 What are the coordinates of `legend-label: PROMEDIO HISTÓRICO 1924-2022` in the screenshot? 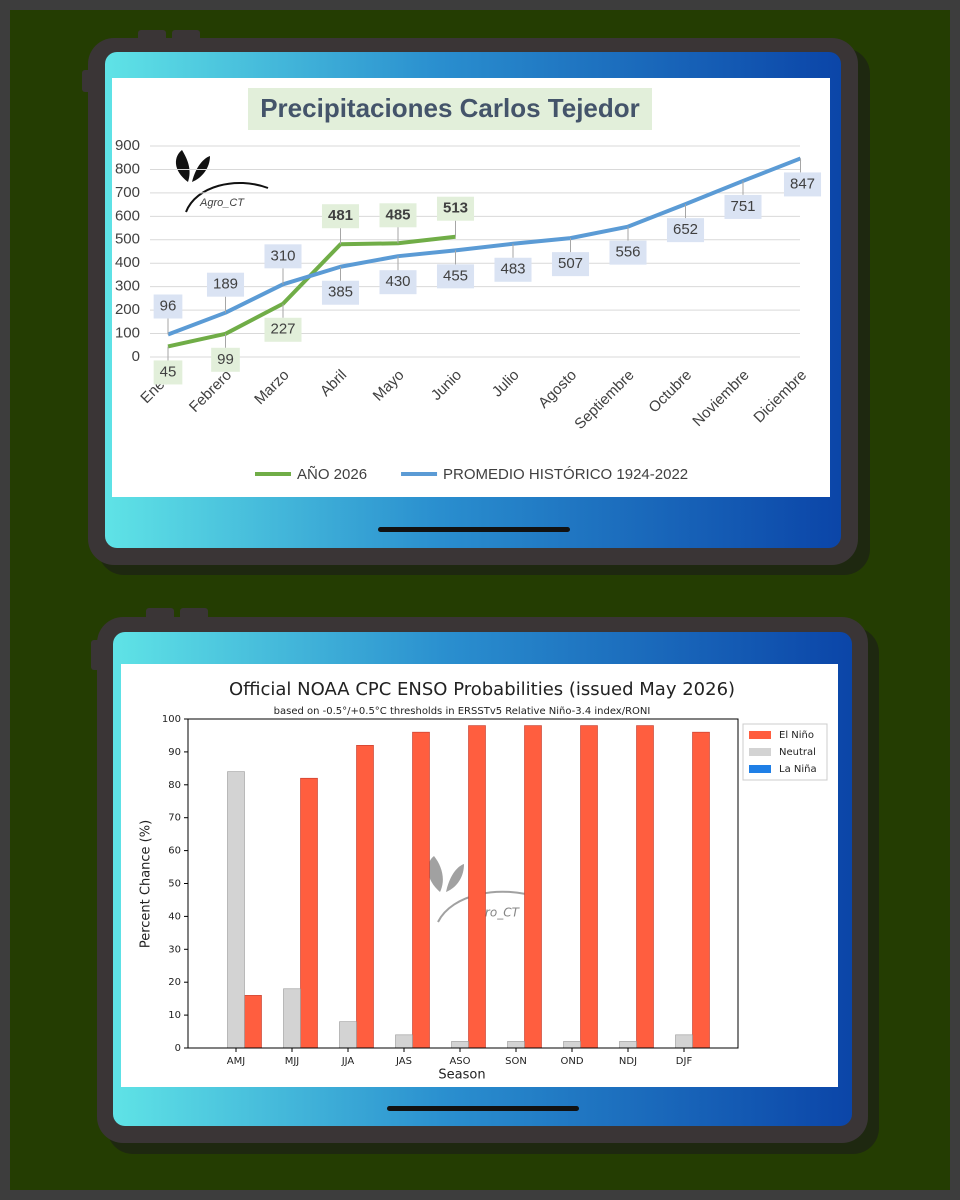 It's located at (565, 474).